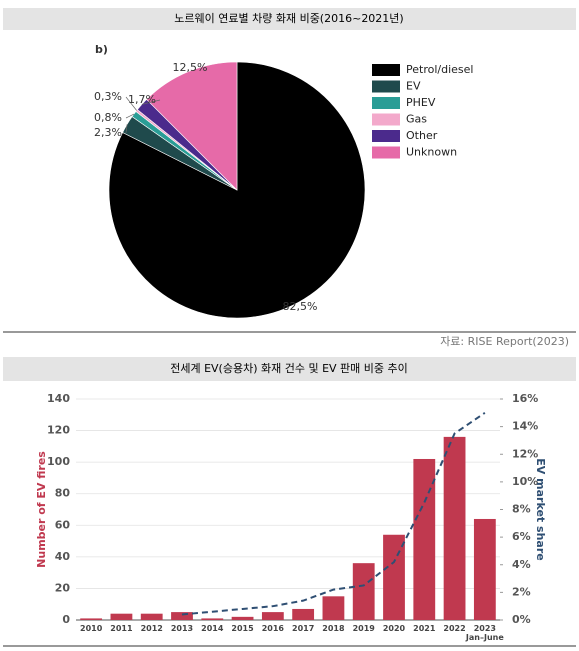 The width and height of the screenshot is (579, 651). What do you see at coordinates (58, 461) in the screenshot?
I see `y-tick-label: 100` at bounding box center [58, 461].